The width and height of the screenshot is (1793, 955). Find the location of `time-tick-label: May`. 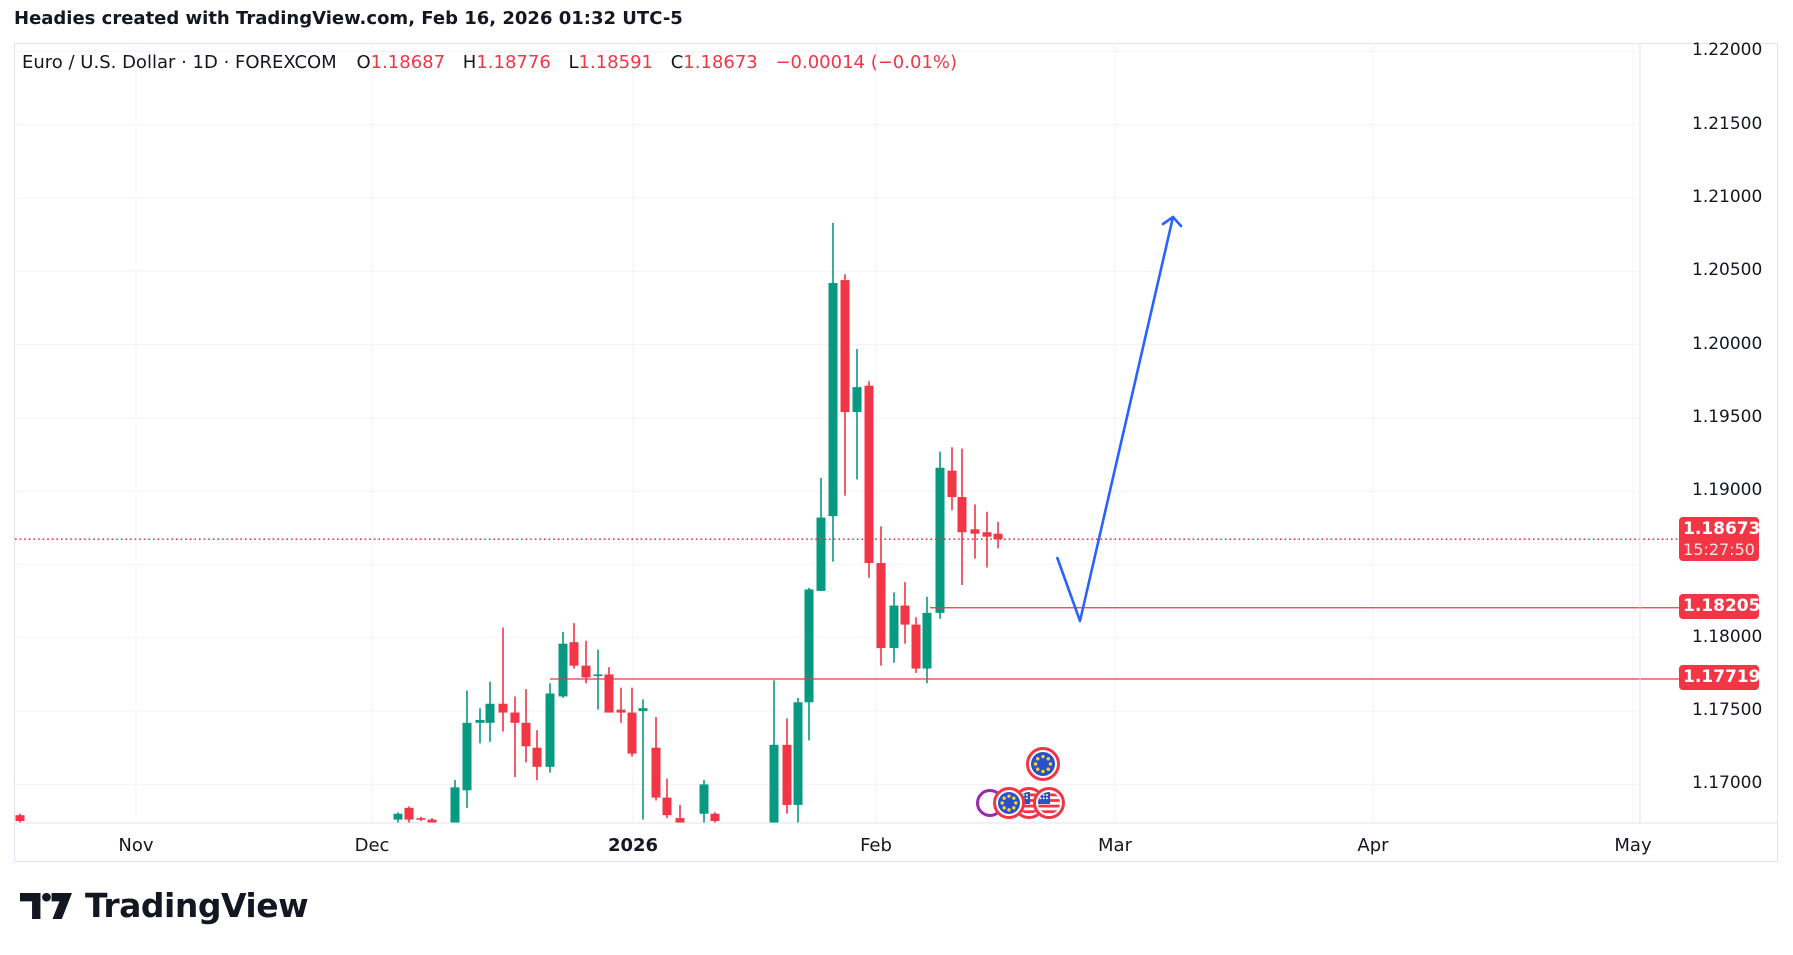

time-tick-label: May is located at coordinates (1633, 845).